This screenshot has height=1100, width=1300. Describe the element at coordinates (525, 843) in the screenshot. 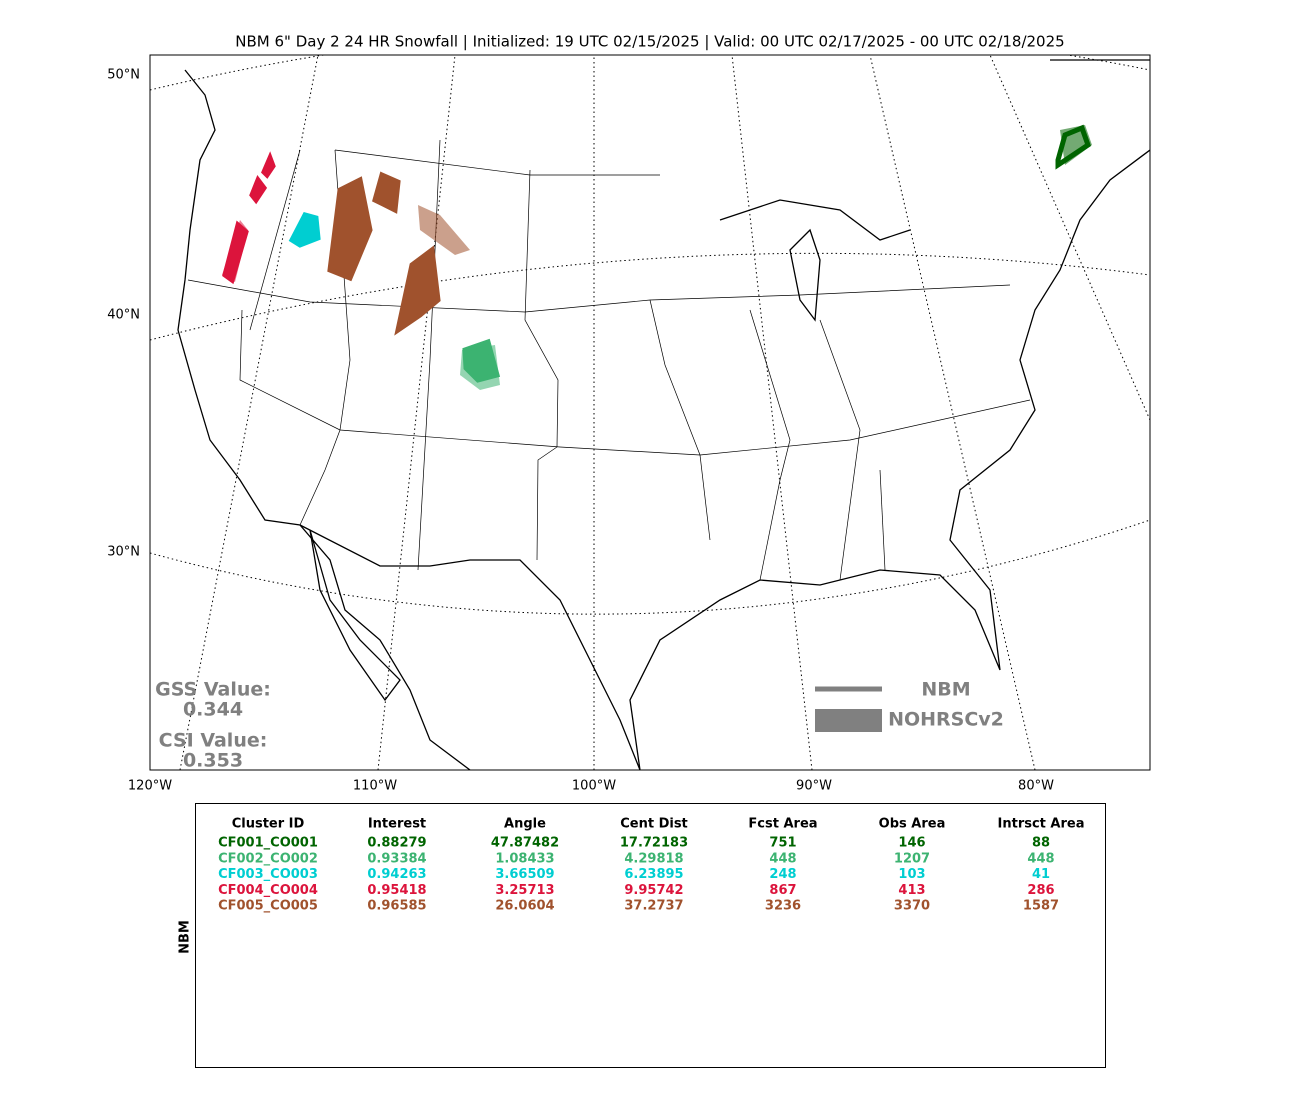

I see `table-cell: 47.87482` at that location.